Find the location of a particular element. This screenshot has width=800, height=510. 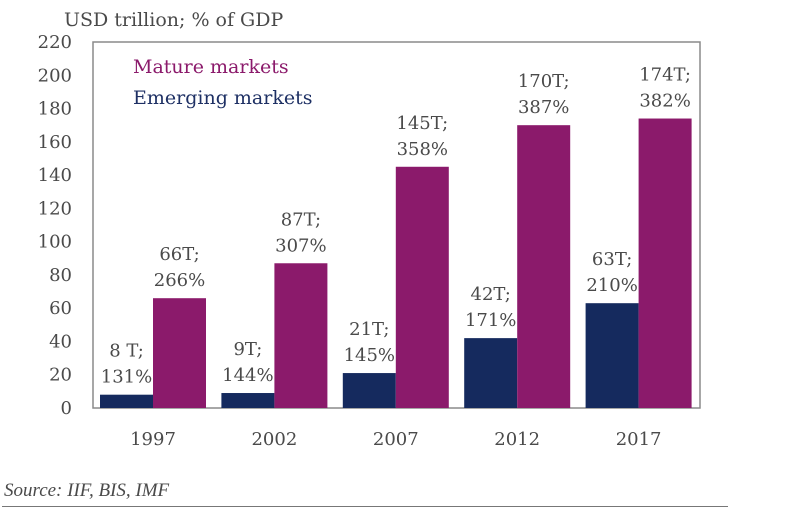

bar-emerging-1997 is located at coordinates (126, 401).